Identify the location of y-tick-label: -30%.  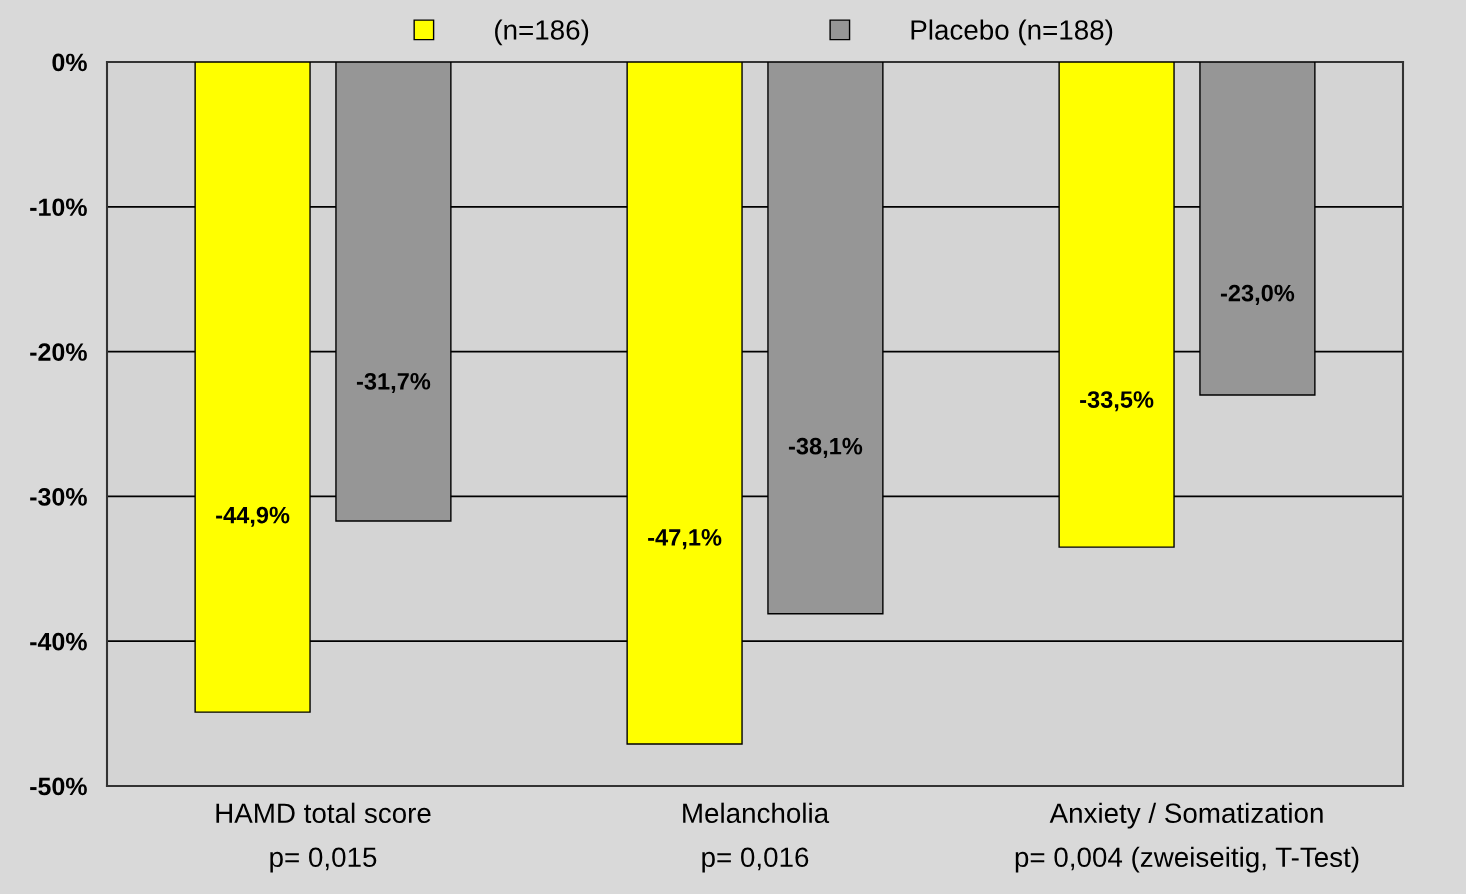
(58, 497).